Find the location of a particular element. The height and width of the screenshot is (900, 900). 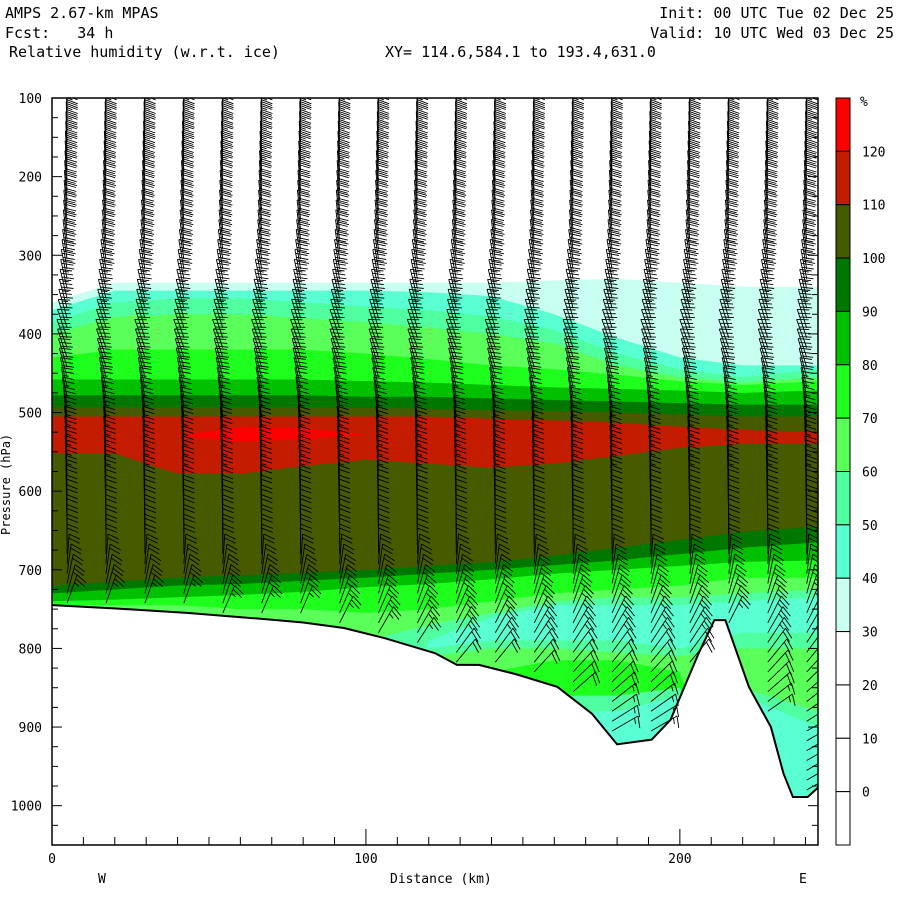

colorbar-label: 10 is located at coordinates (870, 739).